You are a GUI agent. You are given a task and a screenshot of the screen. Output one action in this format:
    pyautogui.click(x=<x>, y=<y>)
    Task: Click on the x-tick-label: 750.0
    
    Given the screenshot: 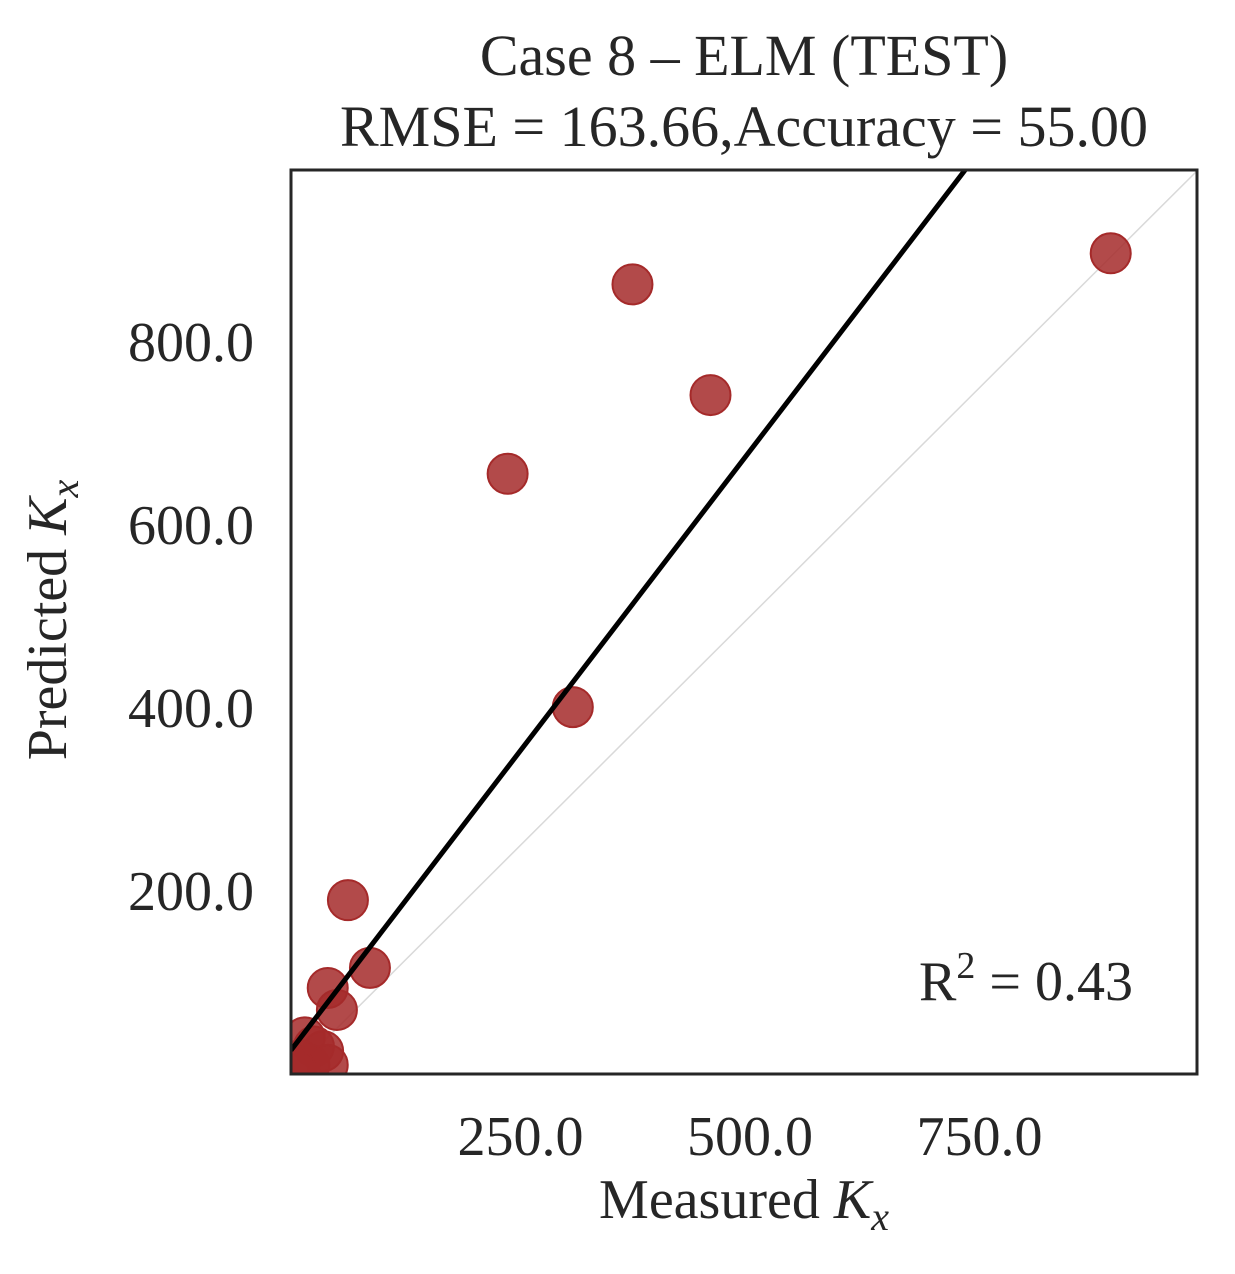 What is the action you would take?
    pyautogui.click(x=979, y=1137)
    